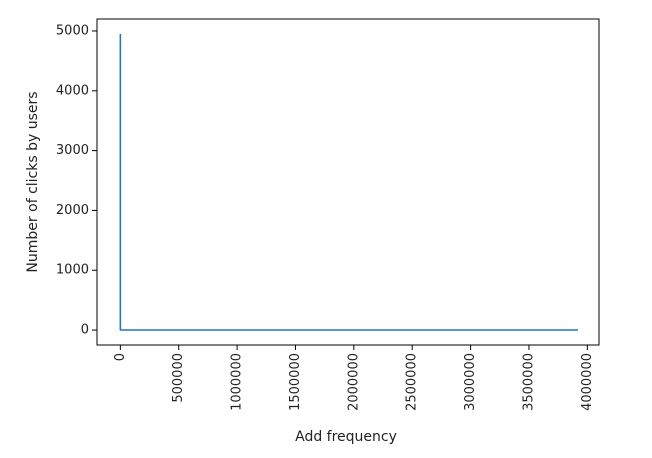 This screenshot has height=458, width=652. I want to click on x-tick-label-0: 0, so click(120, 357).